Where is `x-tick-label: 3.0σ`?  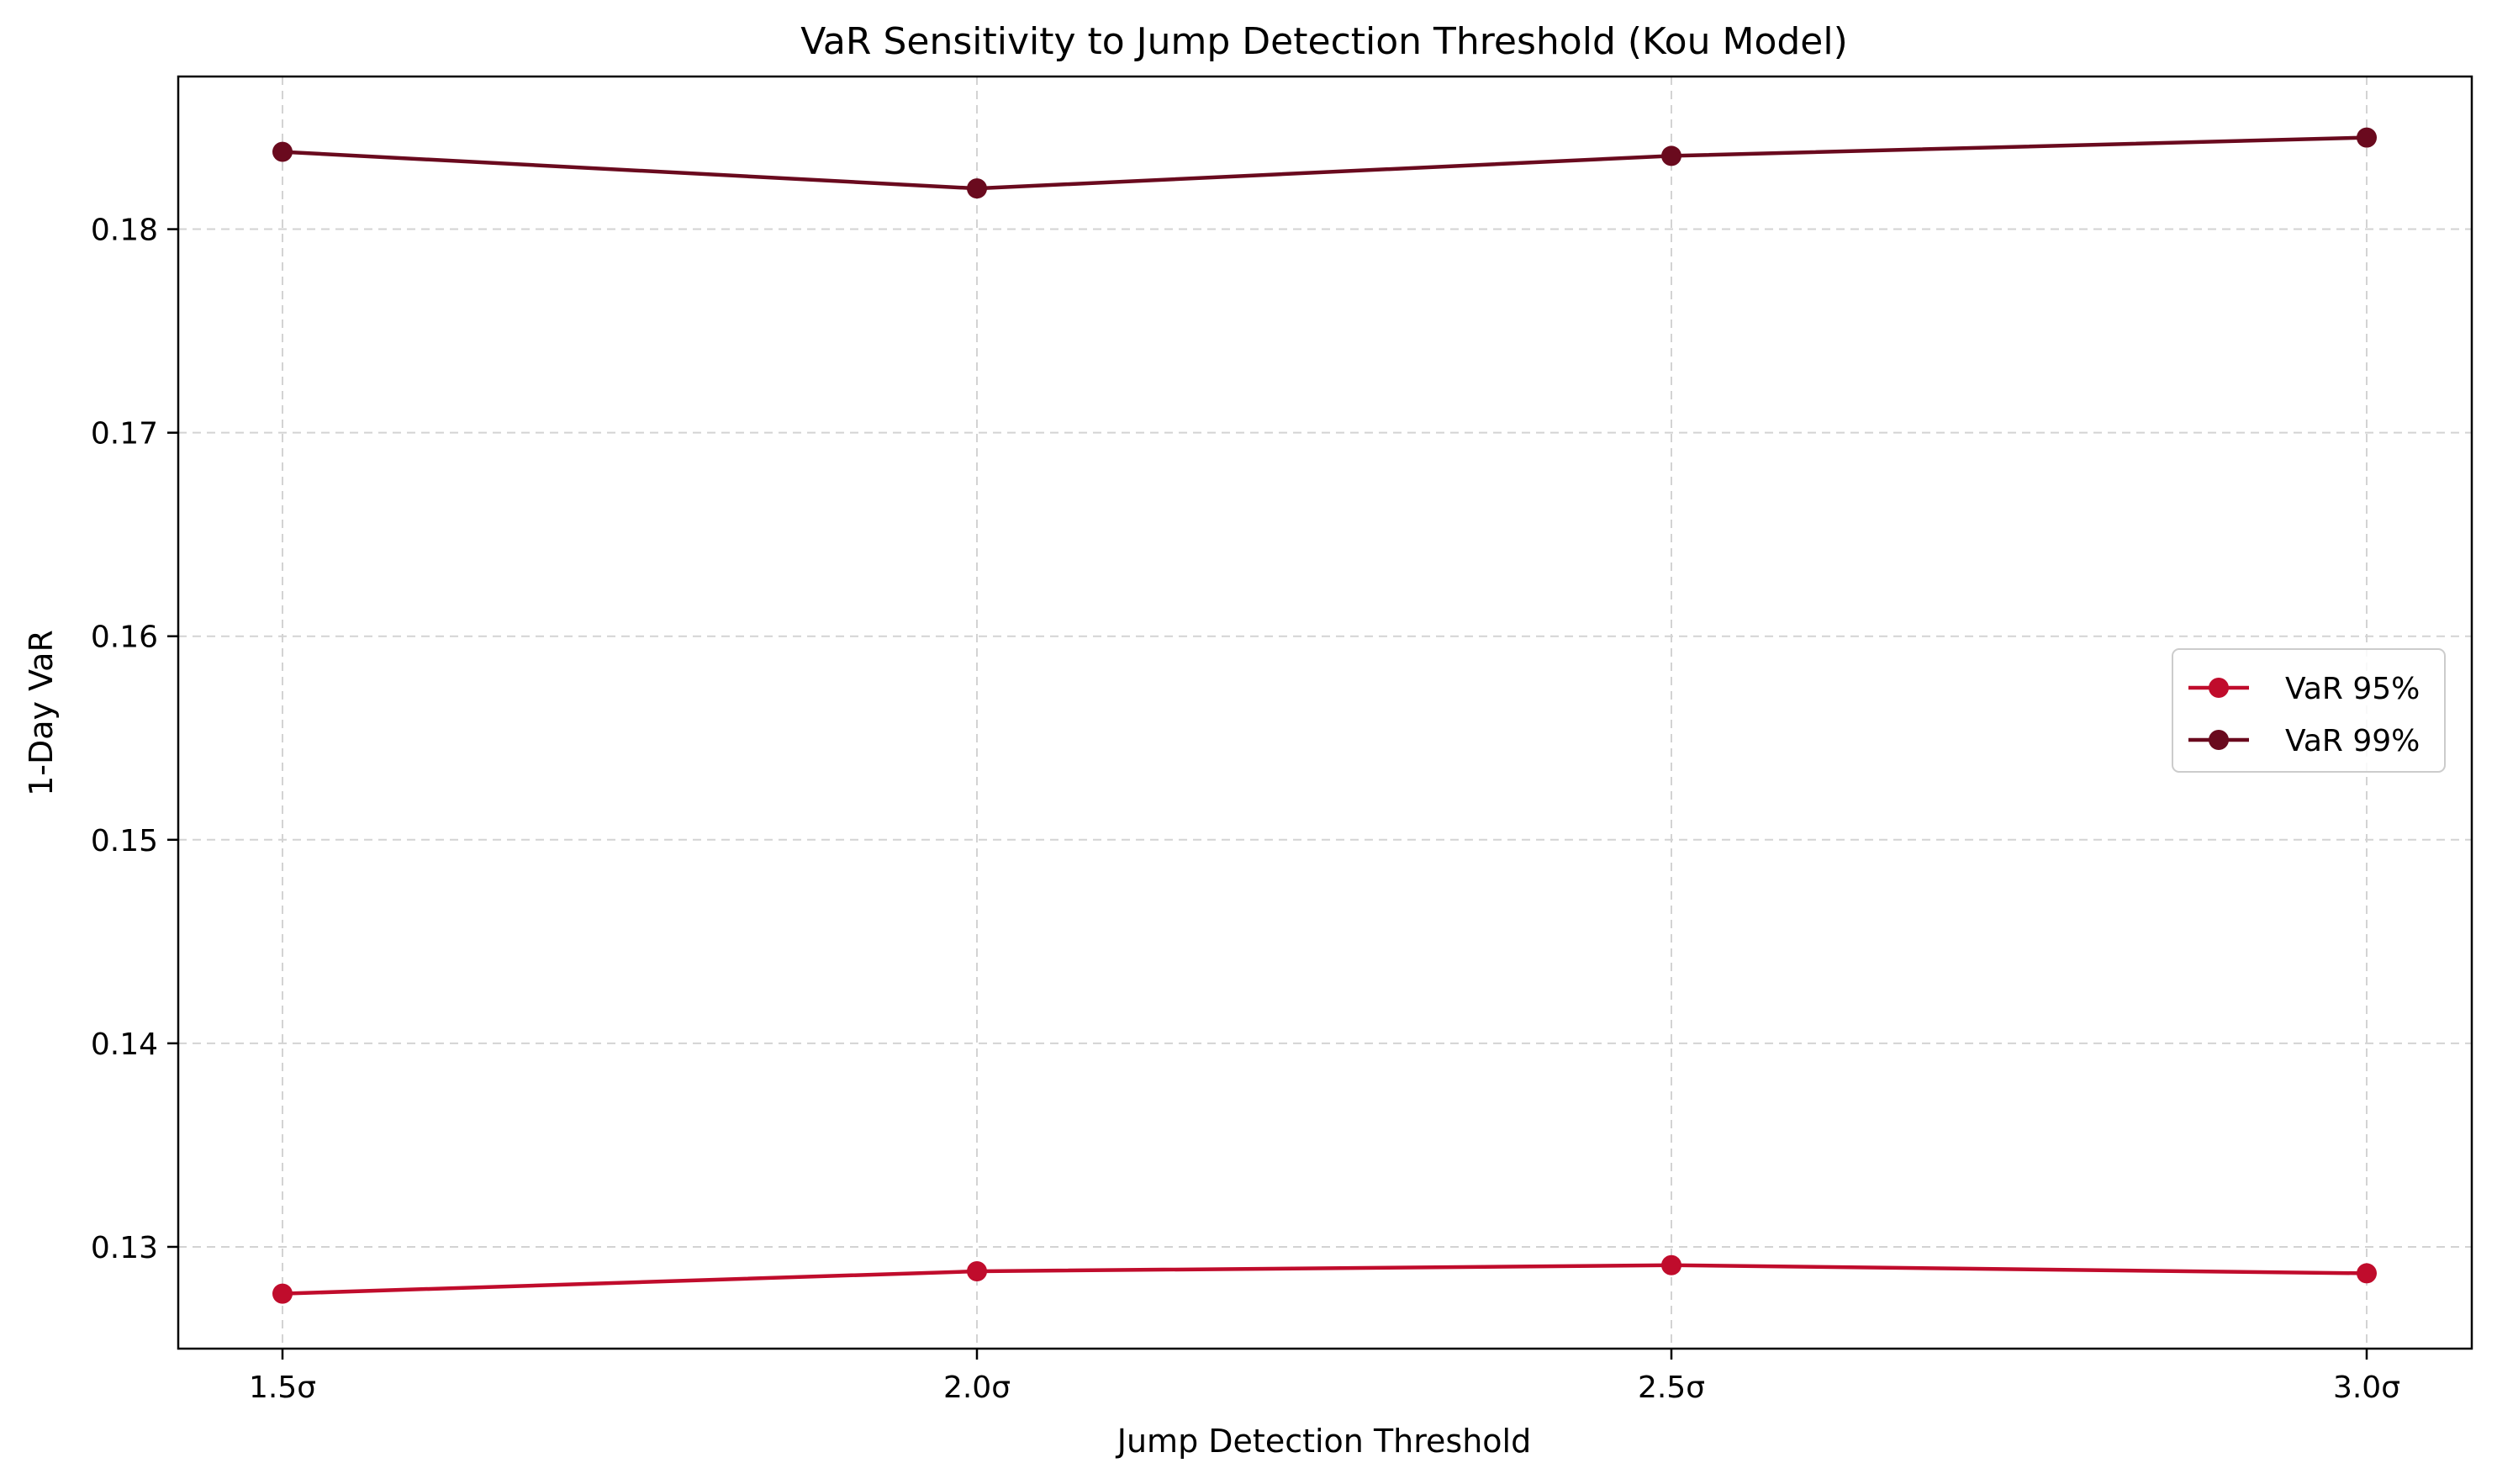 x-tick-label: 3.0σ is located at coordinates (2366, 1387).